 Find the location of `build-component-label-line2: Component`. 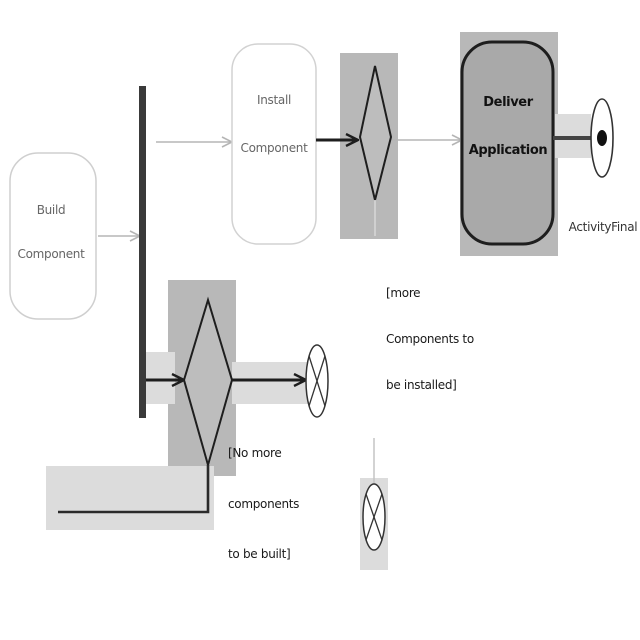

build-component-label-line2: Component is located at coordinates (52, 254).